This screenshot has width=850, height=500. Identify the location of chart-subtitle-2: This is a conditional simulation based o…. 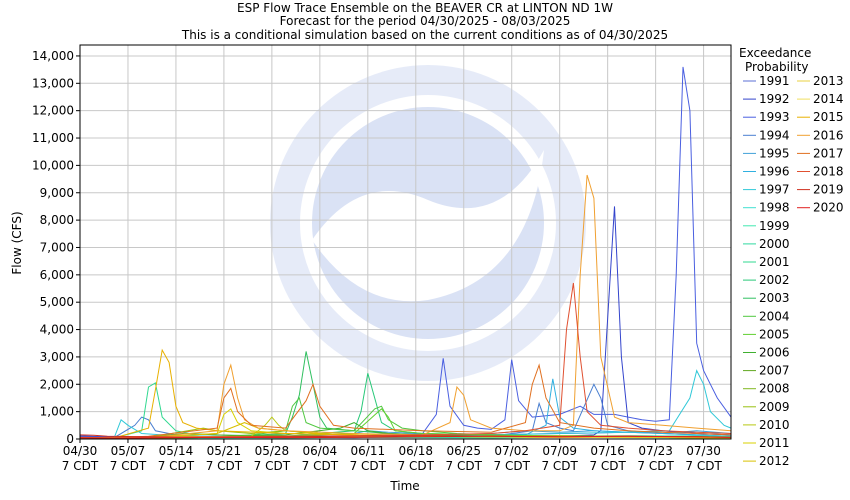
(424, 35).